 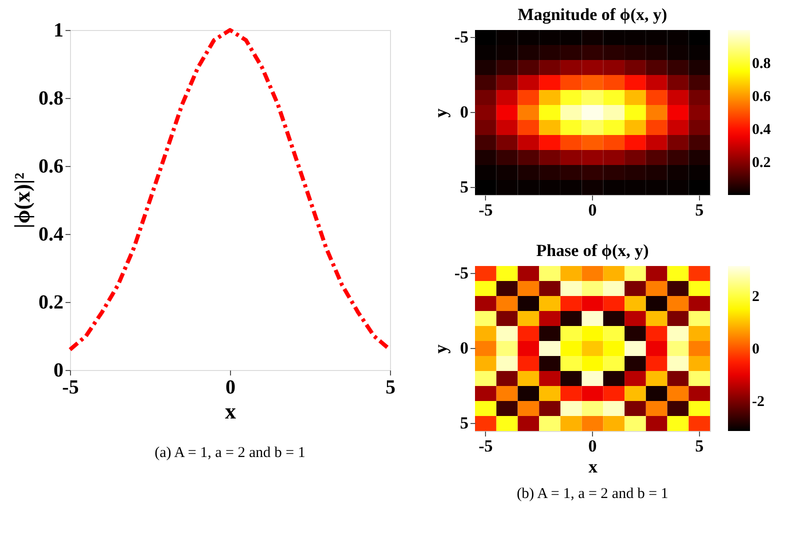 What do you see at coordinates (762, 97) in the screenshot?
I see `color-bar-label: 0.6` at bounding box center [762, 97].